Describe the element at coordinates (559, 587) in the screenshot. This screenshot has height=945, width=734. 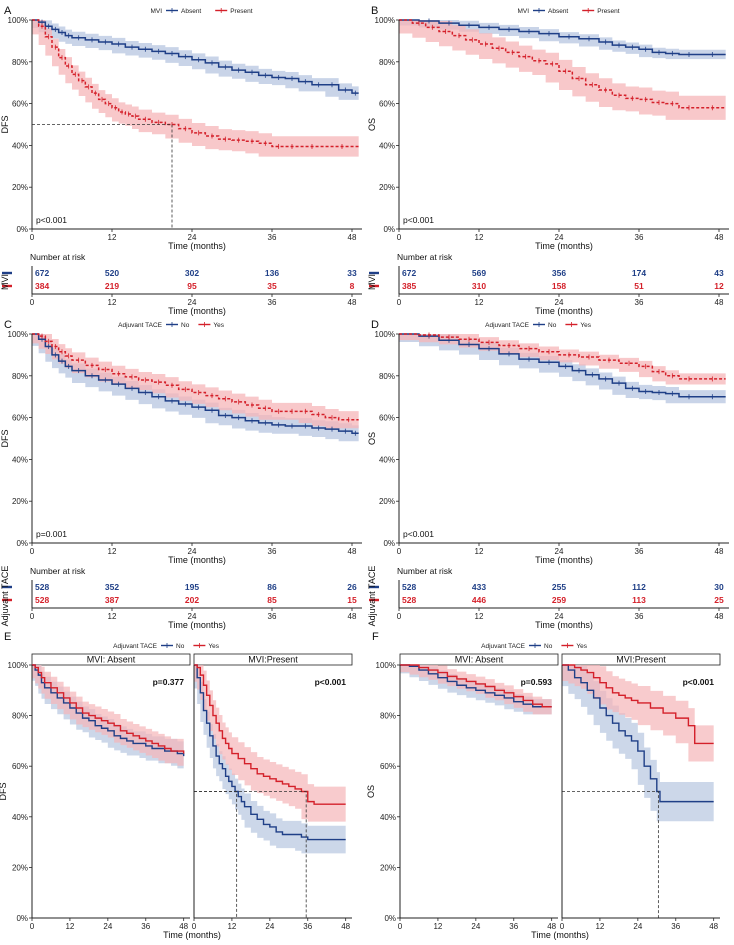
I see `risk-count: 255` at that location.